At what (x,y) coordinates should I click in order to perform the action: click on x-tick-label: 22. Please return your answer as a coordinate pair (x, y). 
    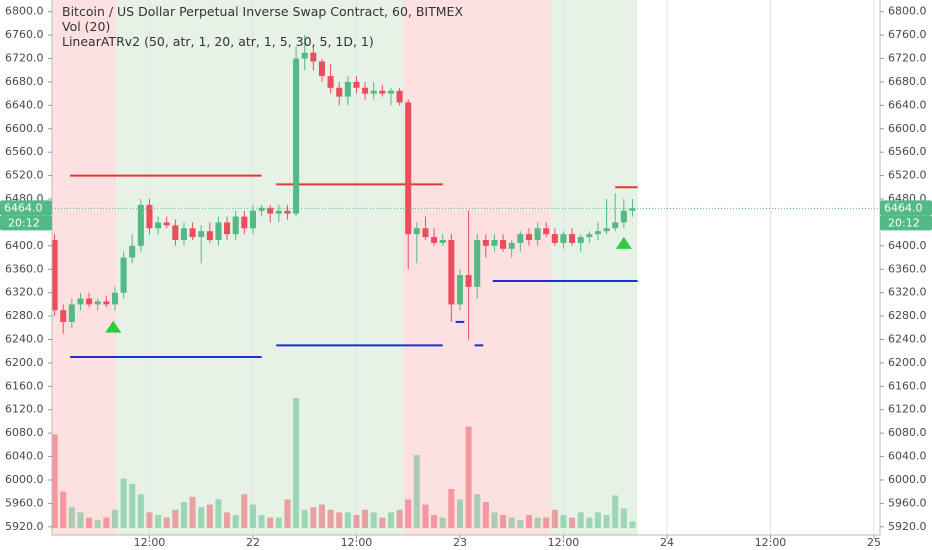
    Looking at the image, I should click on (253, 542).